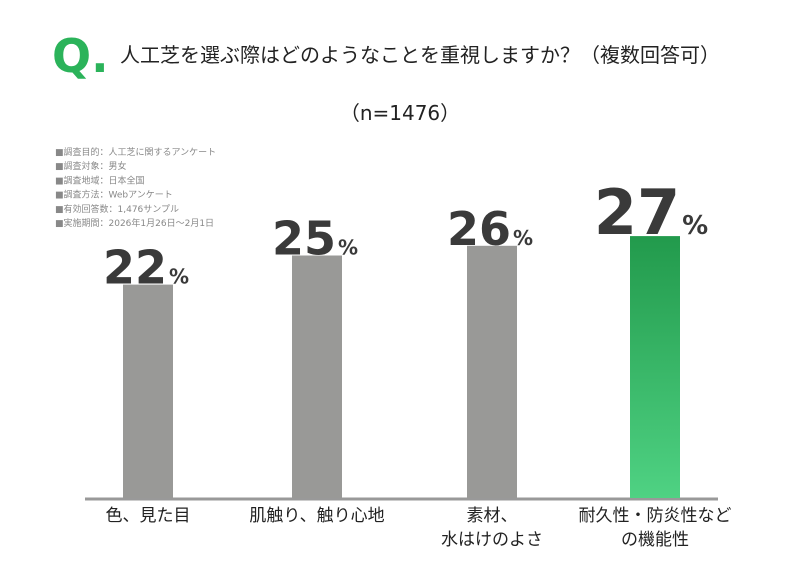 This screenshot has height=581, width=800. Describe the element at coordinates (91, 166) in the screenshot. I see `note: ■調査対象：男女` at that location.